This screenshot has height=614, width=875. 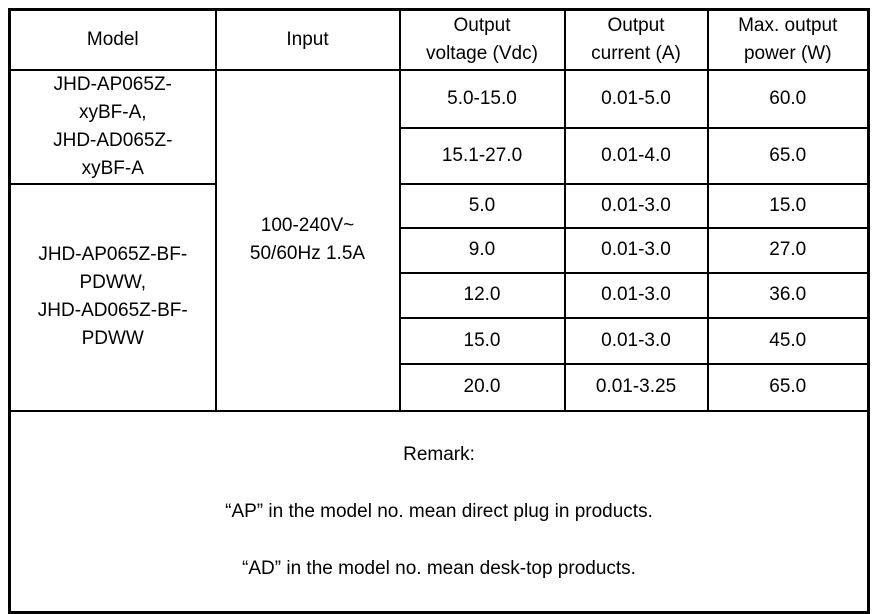 What do you see at coordinates (482, 155) in the screenshot?
I see `output-voltage-cell: 15.1-27.0` at bounding box center [482, 155].